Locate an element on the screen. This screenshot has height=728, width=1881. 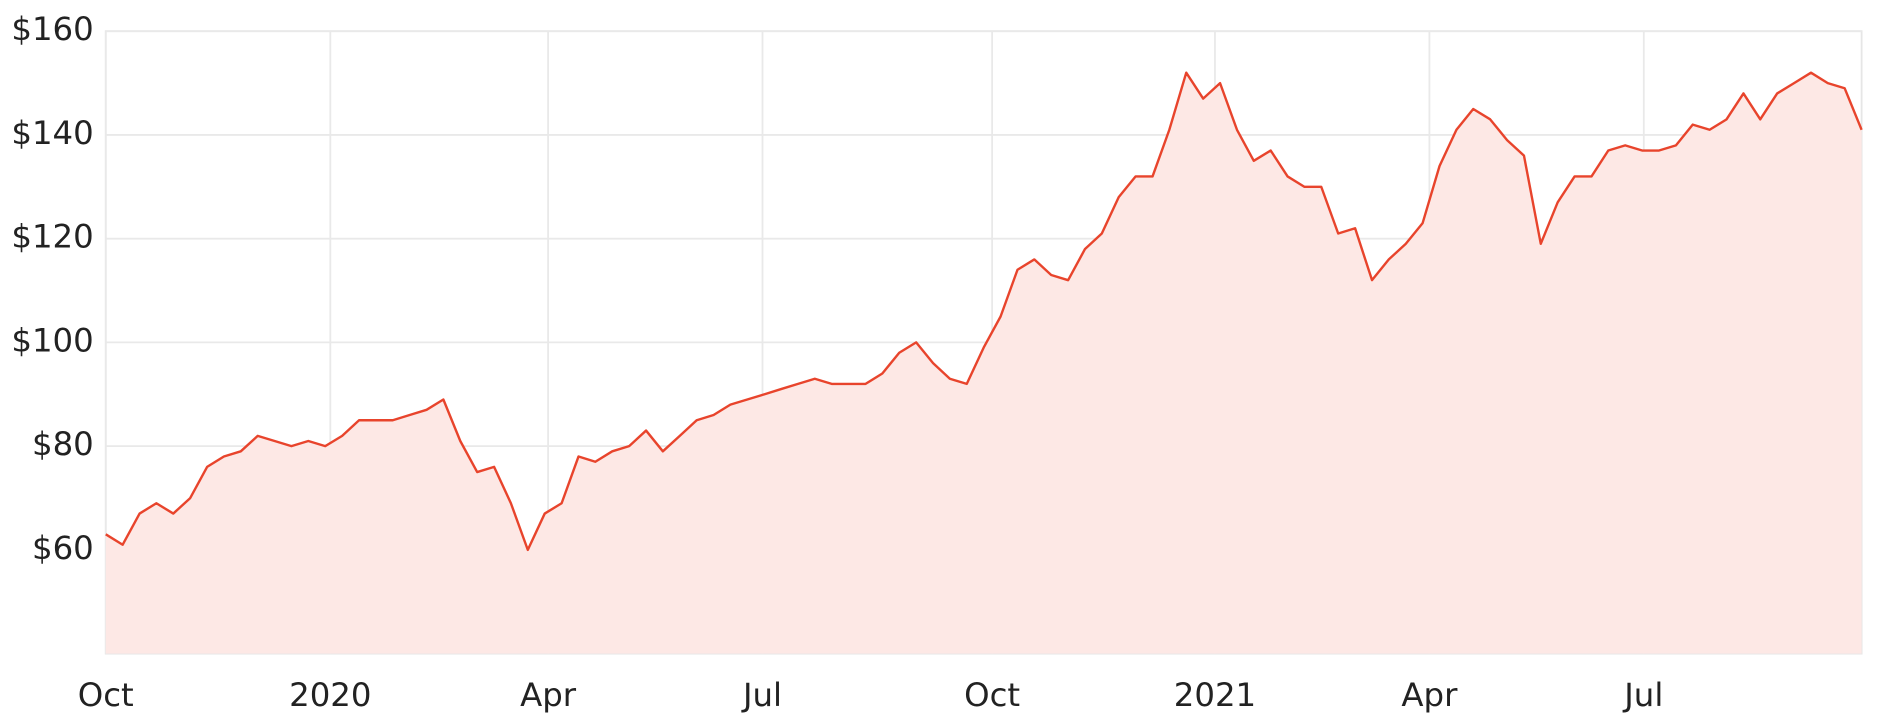
y-tick-label: $80 is located at coordinates (63, 444).